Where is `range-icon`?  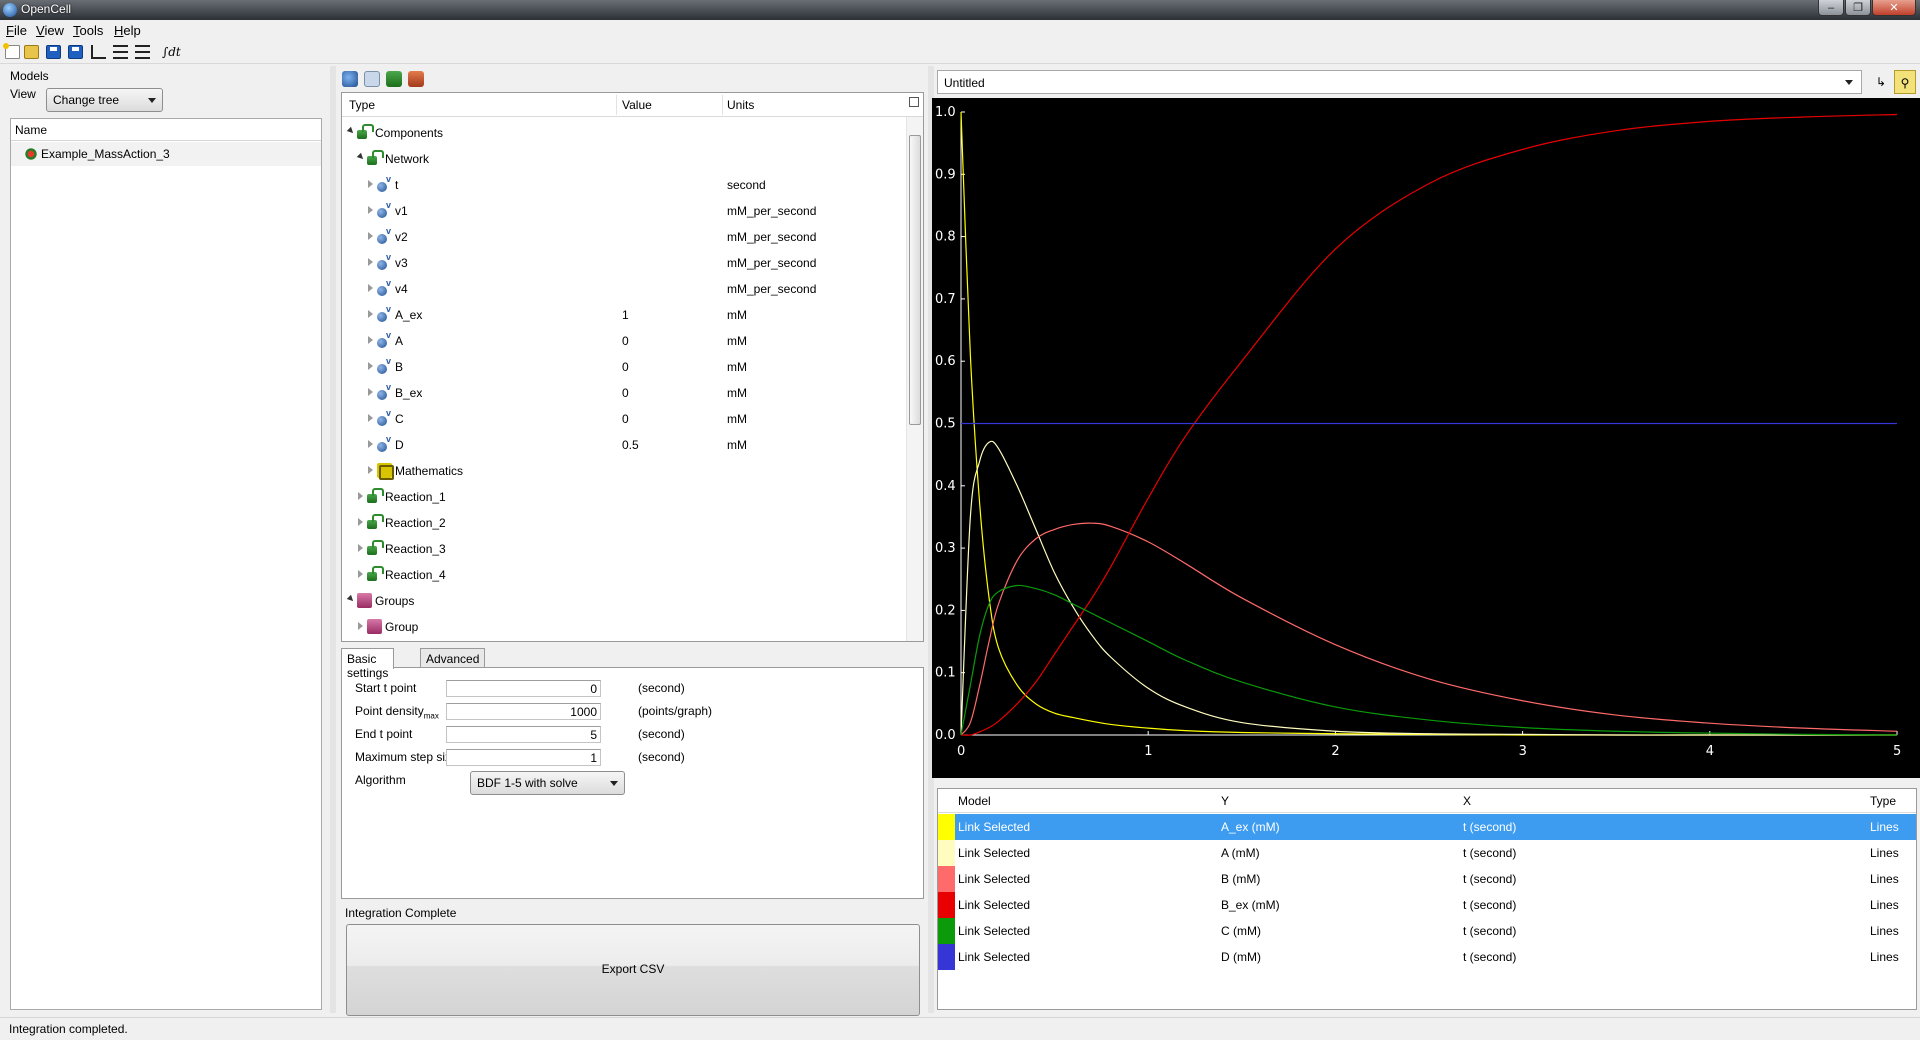 range-icon is located at coordinates (120, 52).